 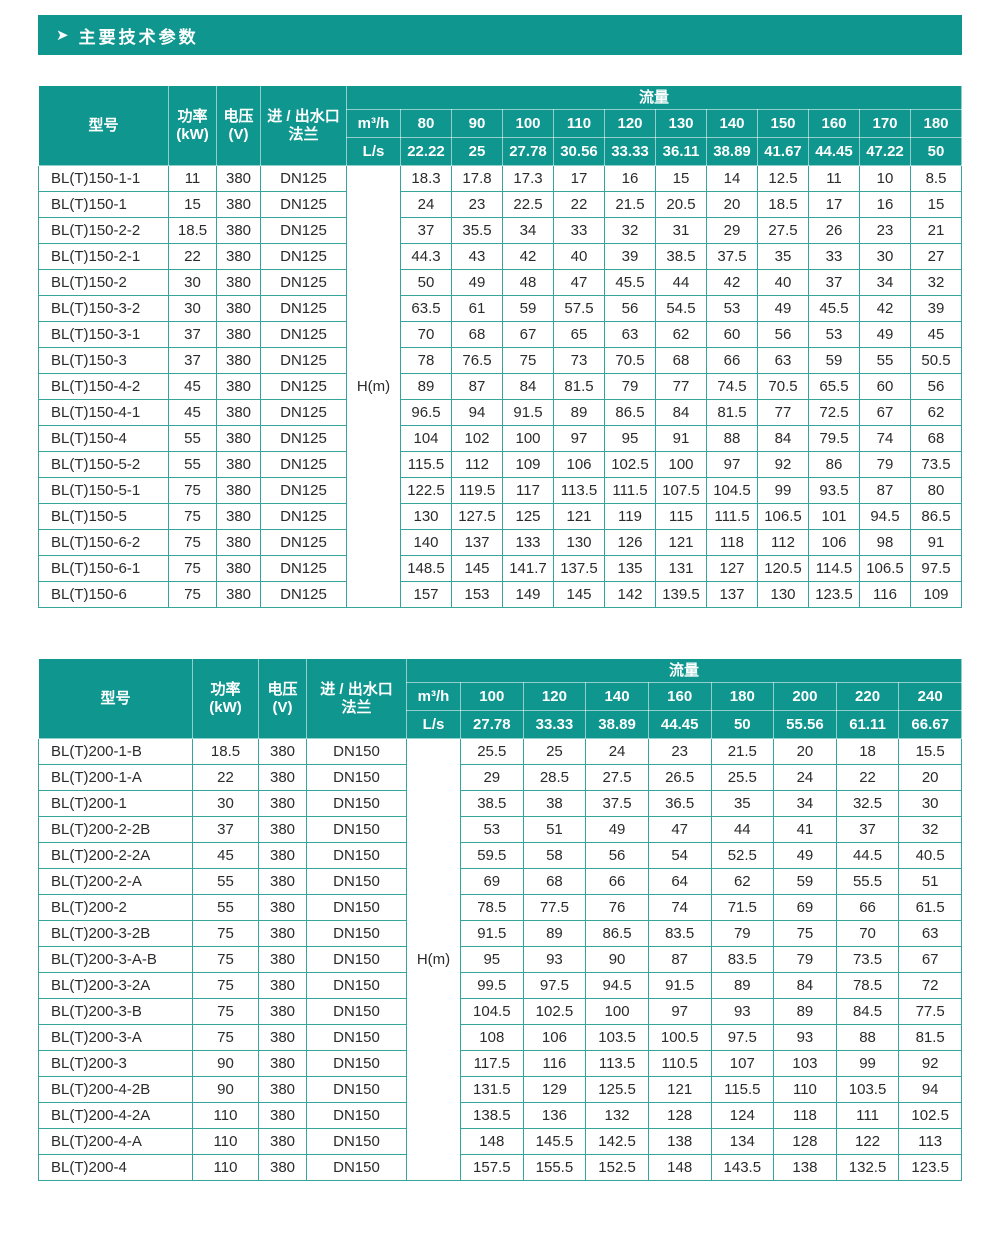 I want to click on head-value-cell: 84, so click(x=528, y=386).